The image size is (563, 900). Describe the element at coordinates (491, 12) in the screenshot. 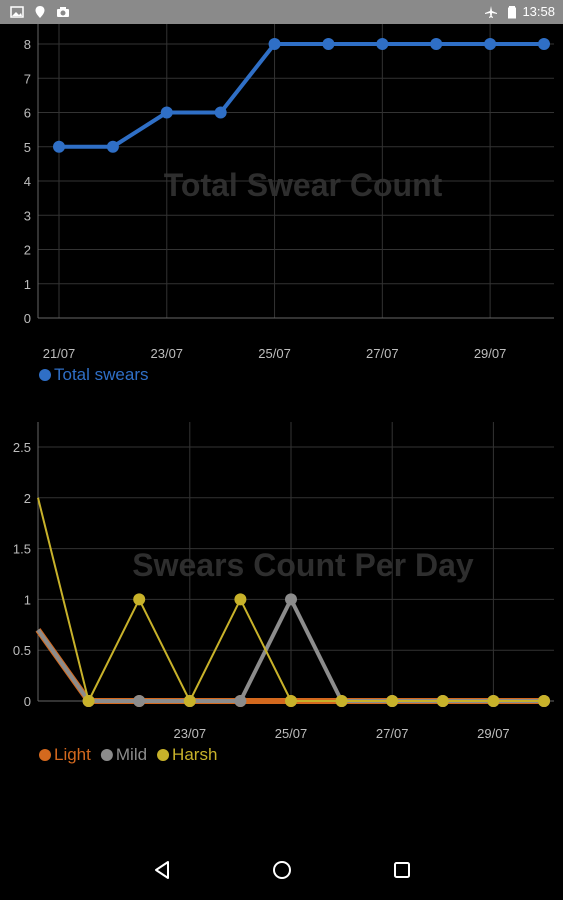

I see `airplane-mode-icon` at that location.